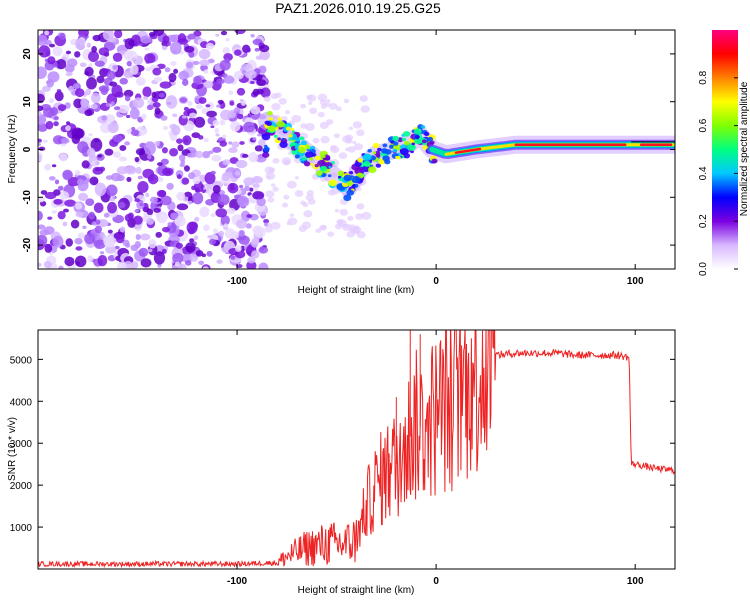 The height and width of the screenshot is (600, 750). Describe the element at coordinates (725, 149) in the screenshot. I see `colorbar-bar` at that location.